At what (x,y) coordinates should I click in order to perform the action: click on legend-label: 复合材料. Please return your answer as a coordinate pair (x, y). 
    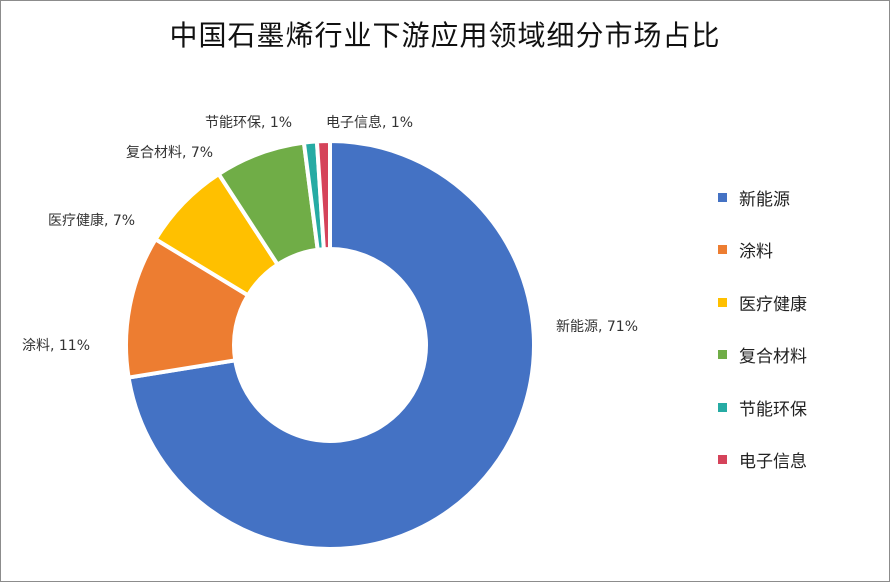
    Looking at the image, I should click on (773, 357).